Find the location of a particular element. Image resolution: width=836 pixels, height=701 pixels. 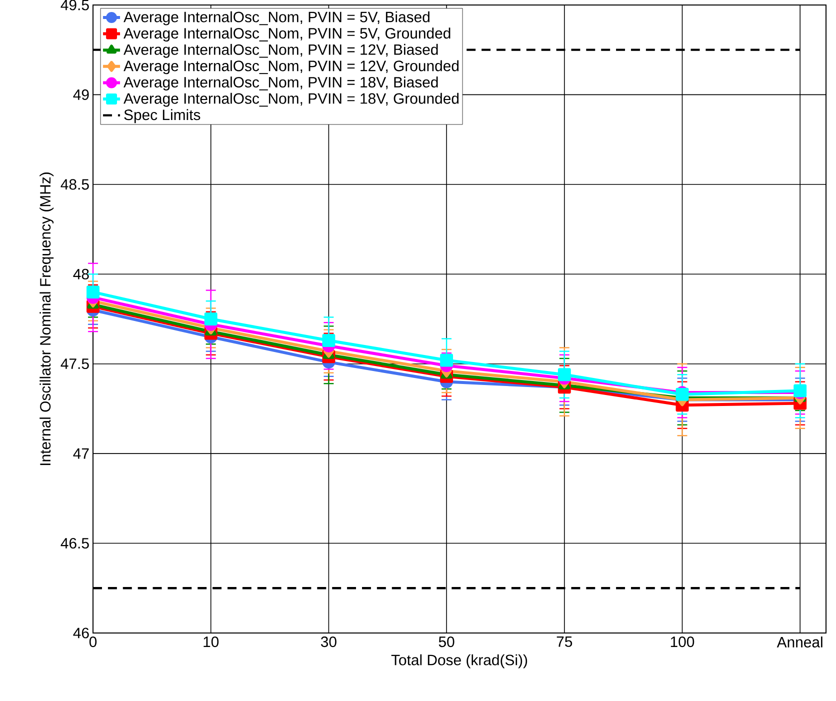

x-axis-title: Total Dose (krad(Si)) is located at coordinates (459, 661).